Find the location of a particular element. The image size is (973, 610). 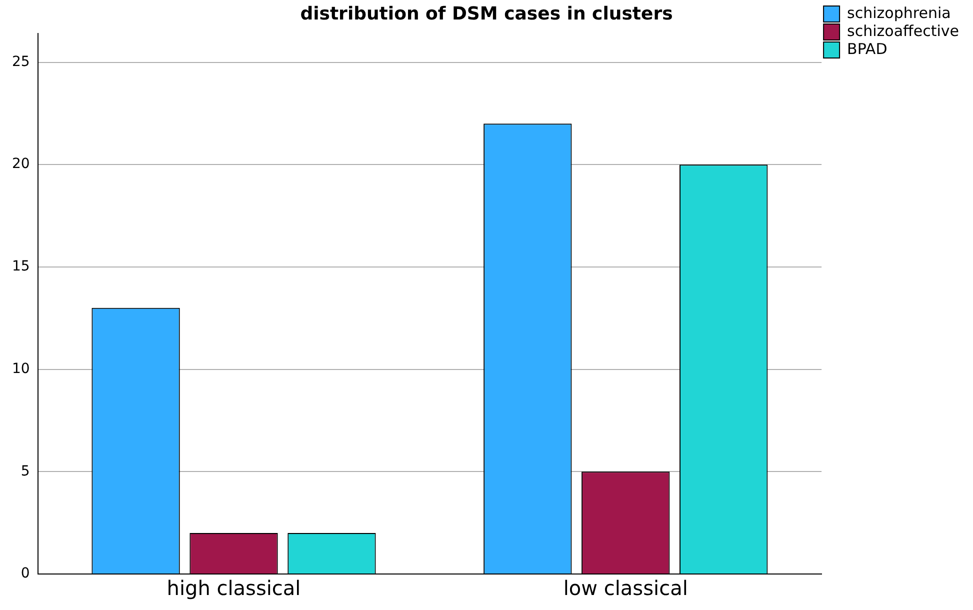

y-tick-label: 15 is located at coordinates (21, 266).